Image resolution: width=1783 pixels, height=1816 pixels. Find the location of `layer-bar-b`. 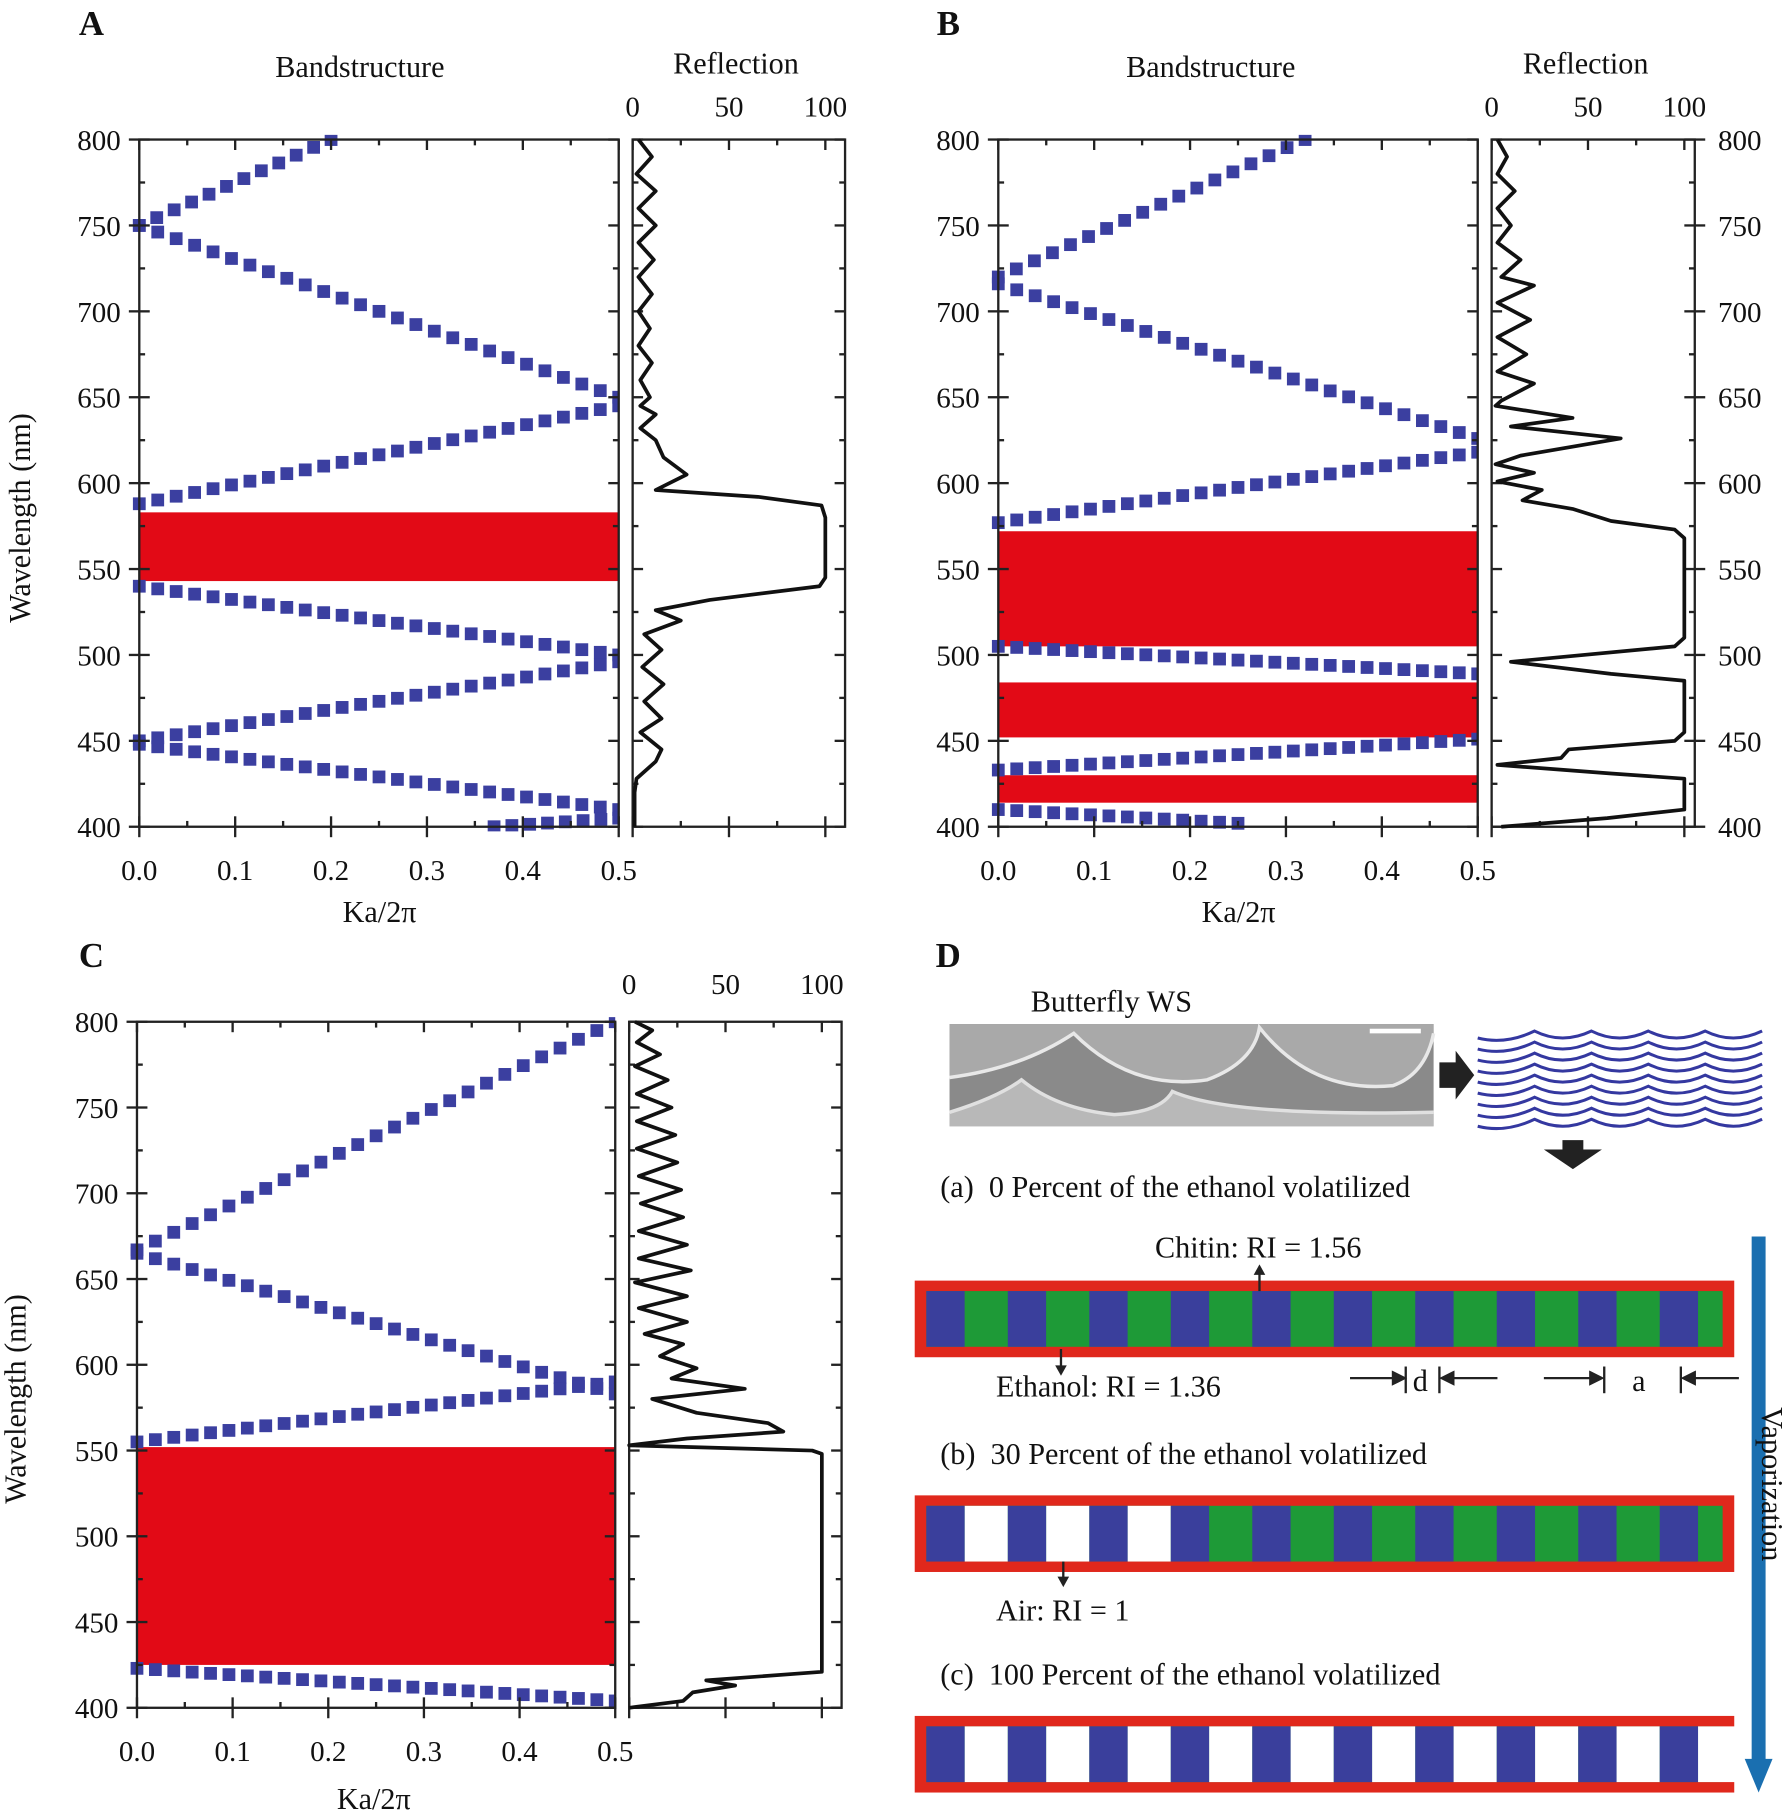

layer-bar-b is located at coordinates (1324, 1533).